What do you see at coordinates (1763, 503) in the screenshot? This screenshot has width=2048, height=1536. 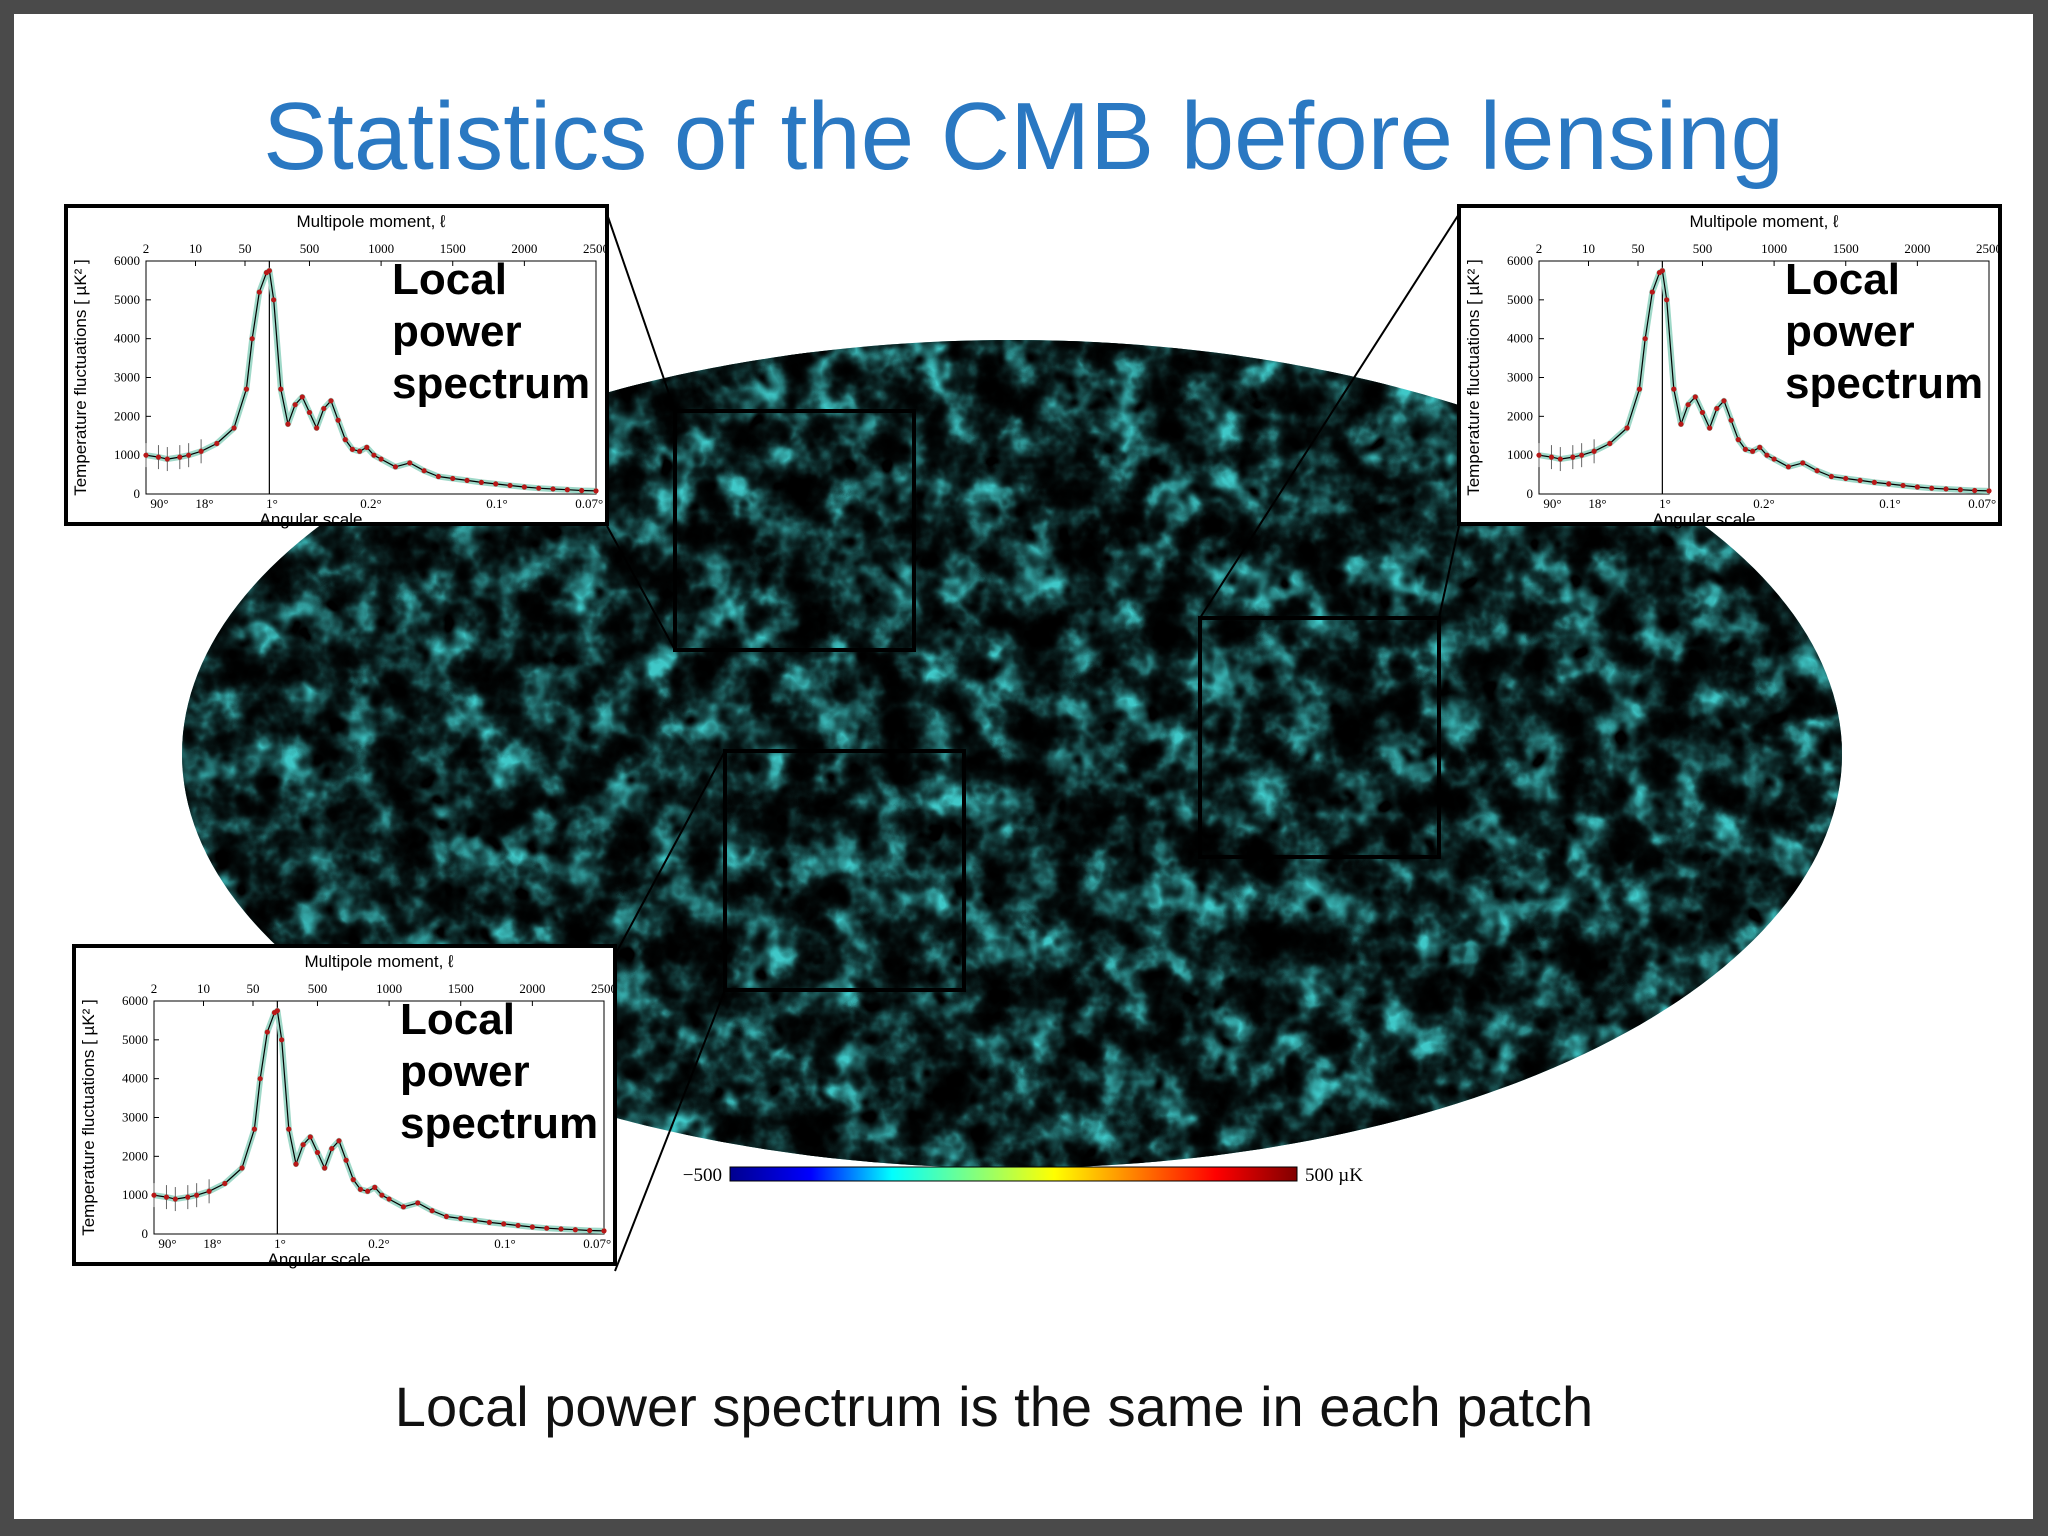 I see `bottom-tick-label: 0.2°` at bounding box center [1763, 503].